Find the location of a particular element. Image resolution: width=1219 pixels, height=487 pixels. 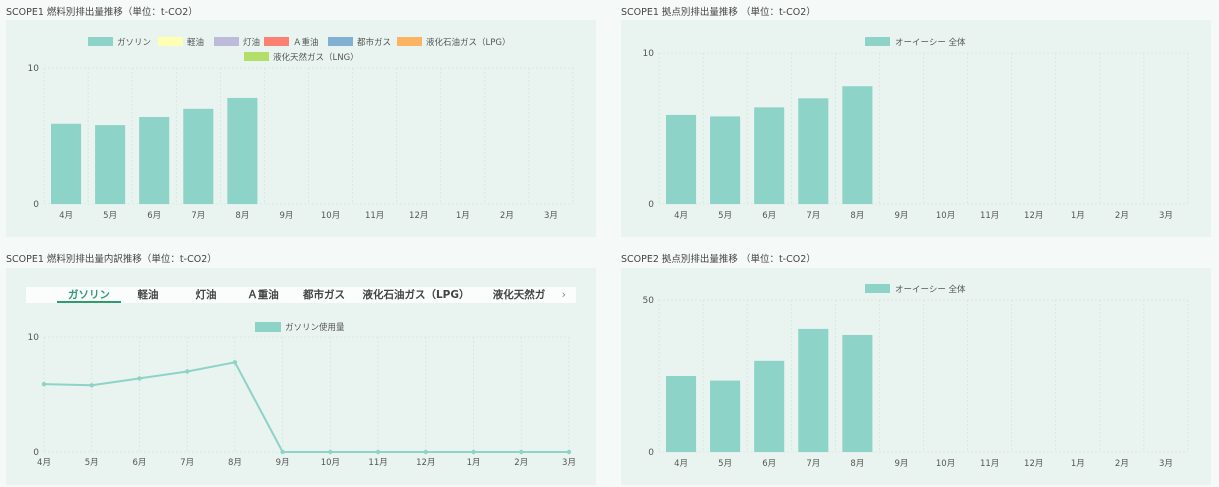

c4-xtick: 10月 is located at coordinates (945, 464).